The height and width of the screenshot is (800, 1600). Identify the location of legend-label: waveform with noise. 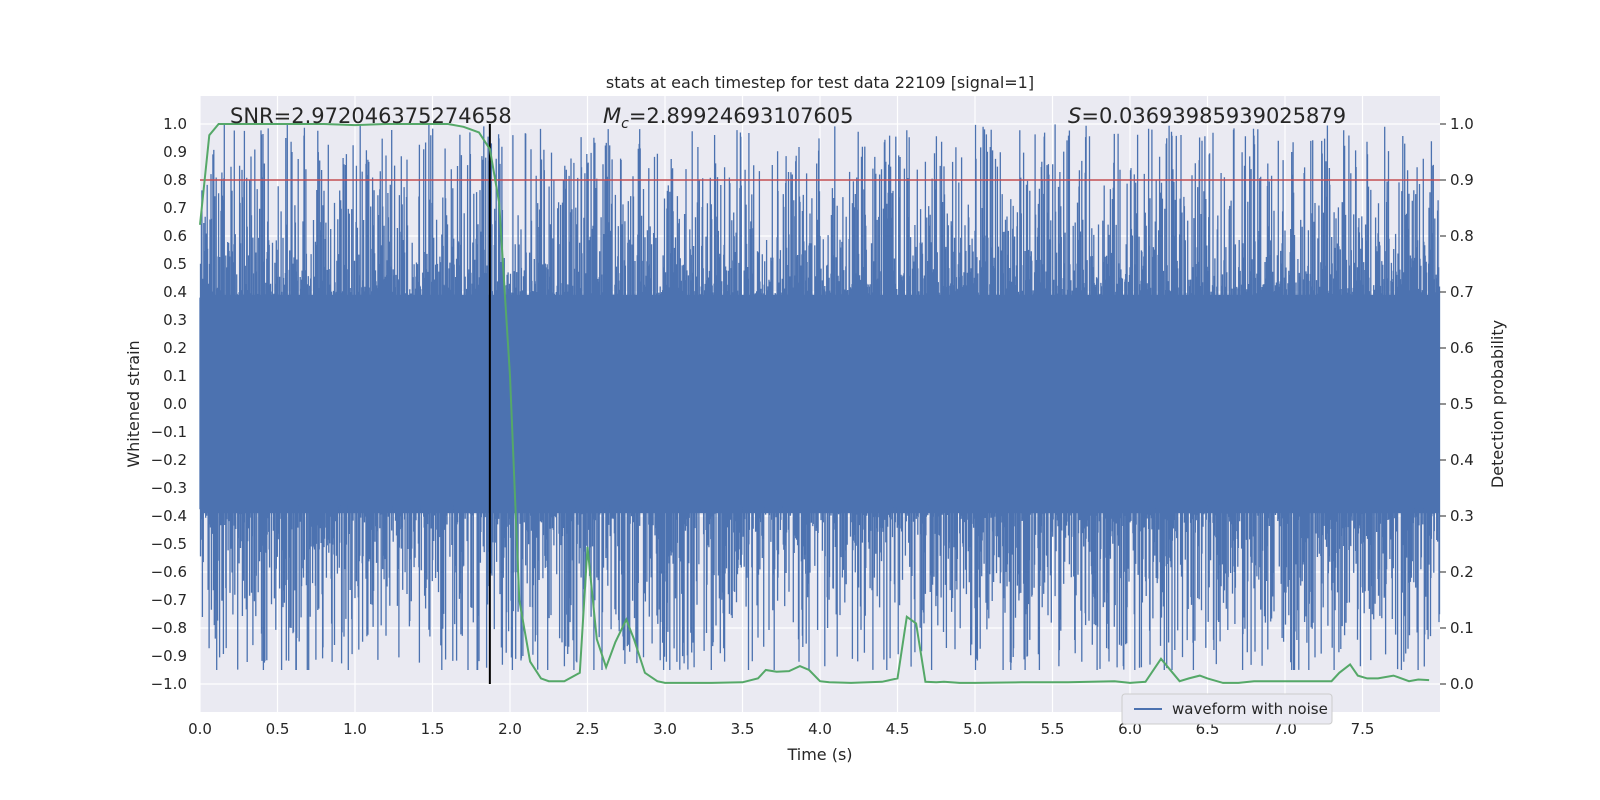
(1250, 709).